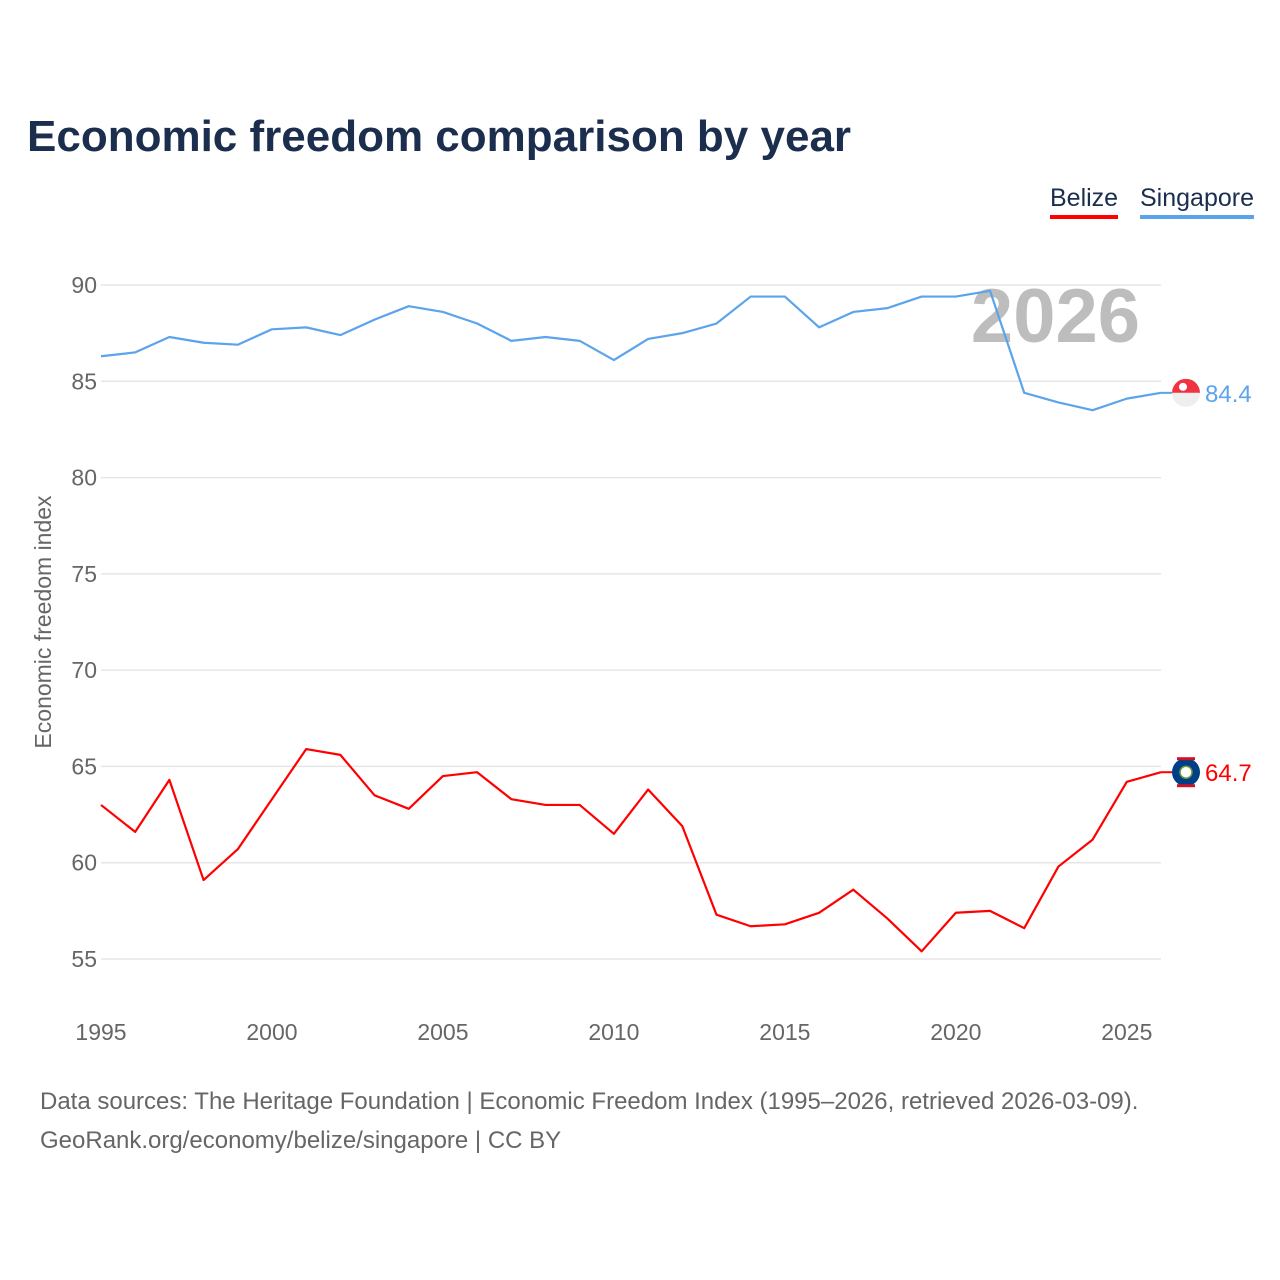  I want to click on y-tick-label: 70, so click(84, 670).